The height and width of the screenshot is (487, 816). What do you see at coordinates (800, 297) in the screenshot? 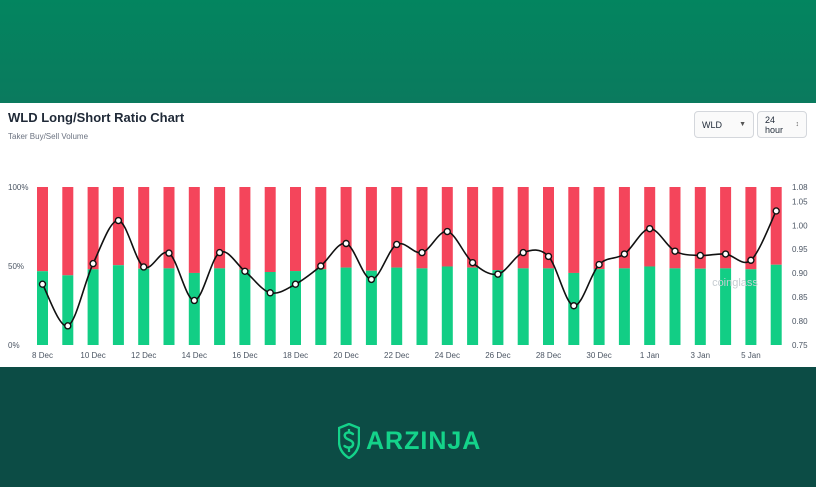
I see `right-axis-tick-label: 0.85` at bounding box center [800, 297].